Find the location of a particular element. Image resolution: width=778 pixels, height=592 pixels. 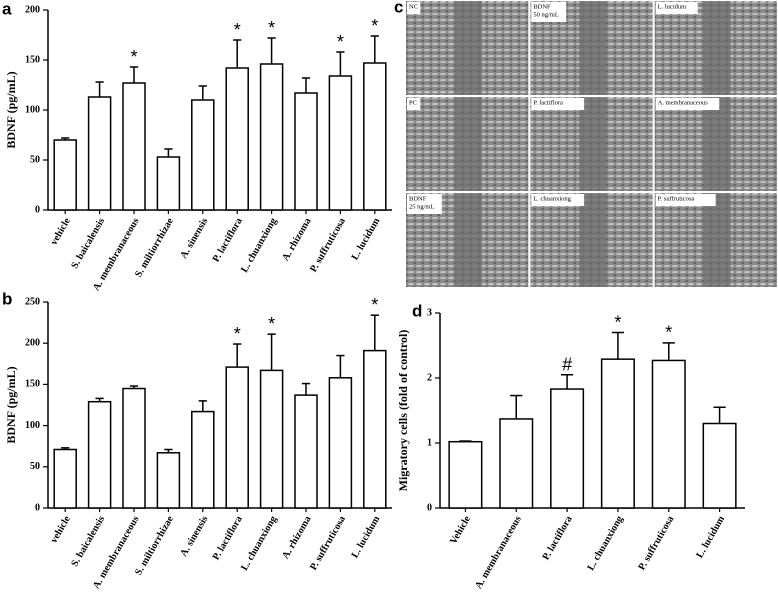

x-tick-label: A. rhizoma is located at coordinates (296, 537).